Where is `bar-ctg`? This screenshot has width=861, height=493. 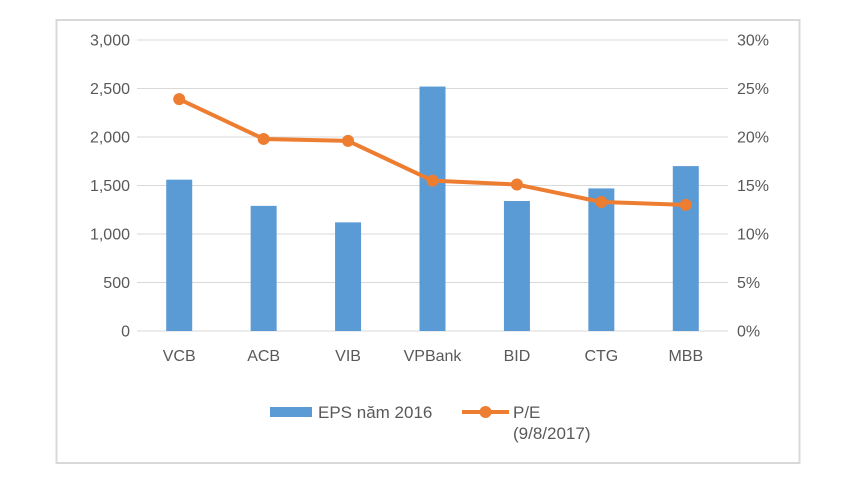
bar-ctg is located at coordinates (601, 259).